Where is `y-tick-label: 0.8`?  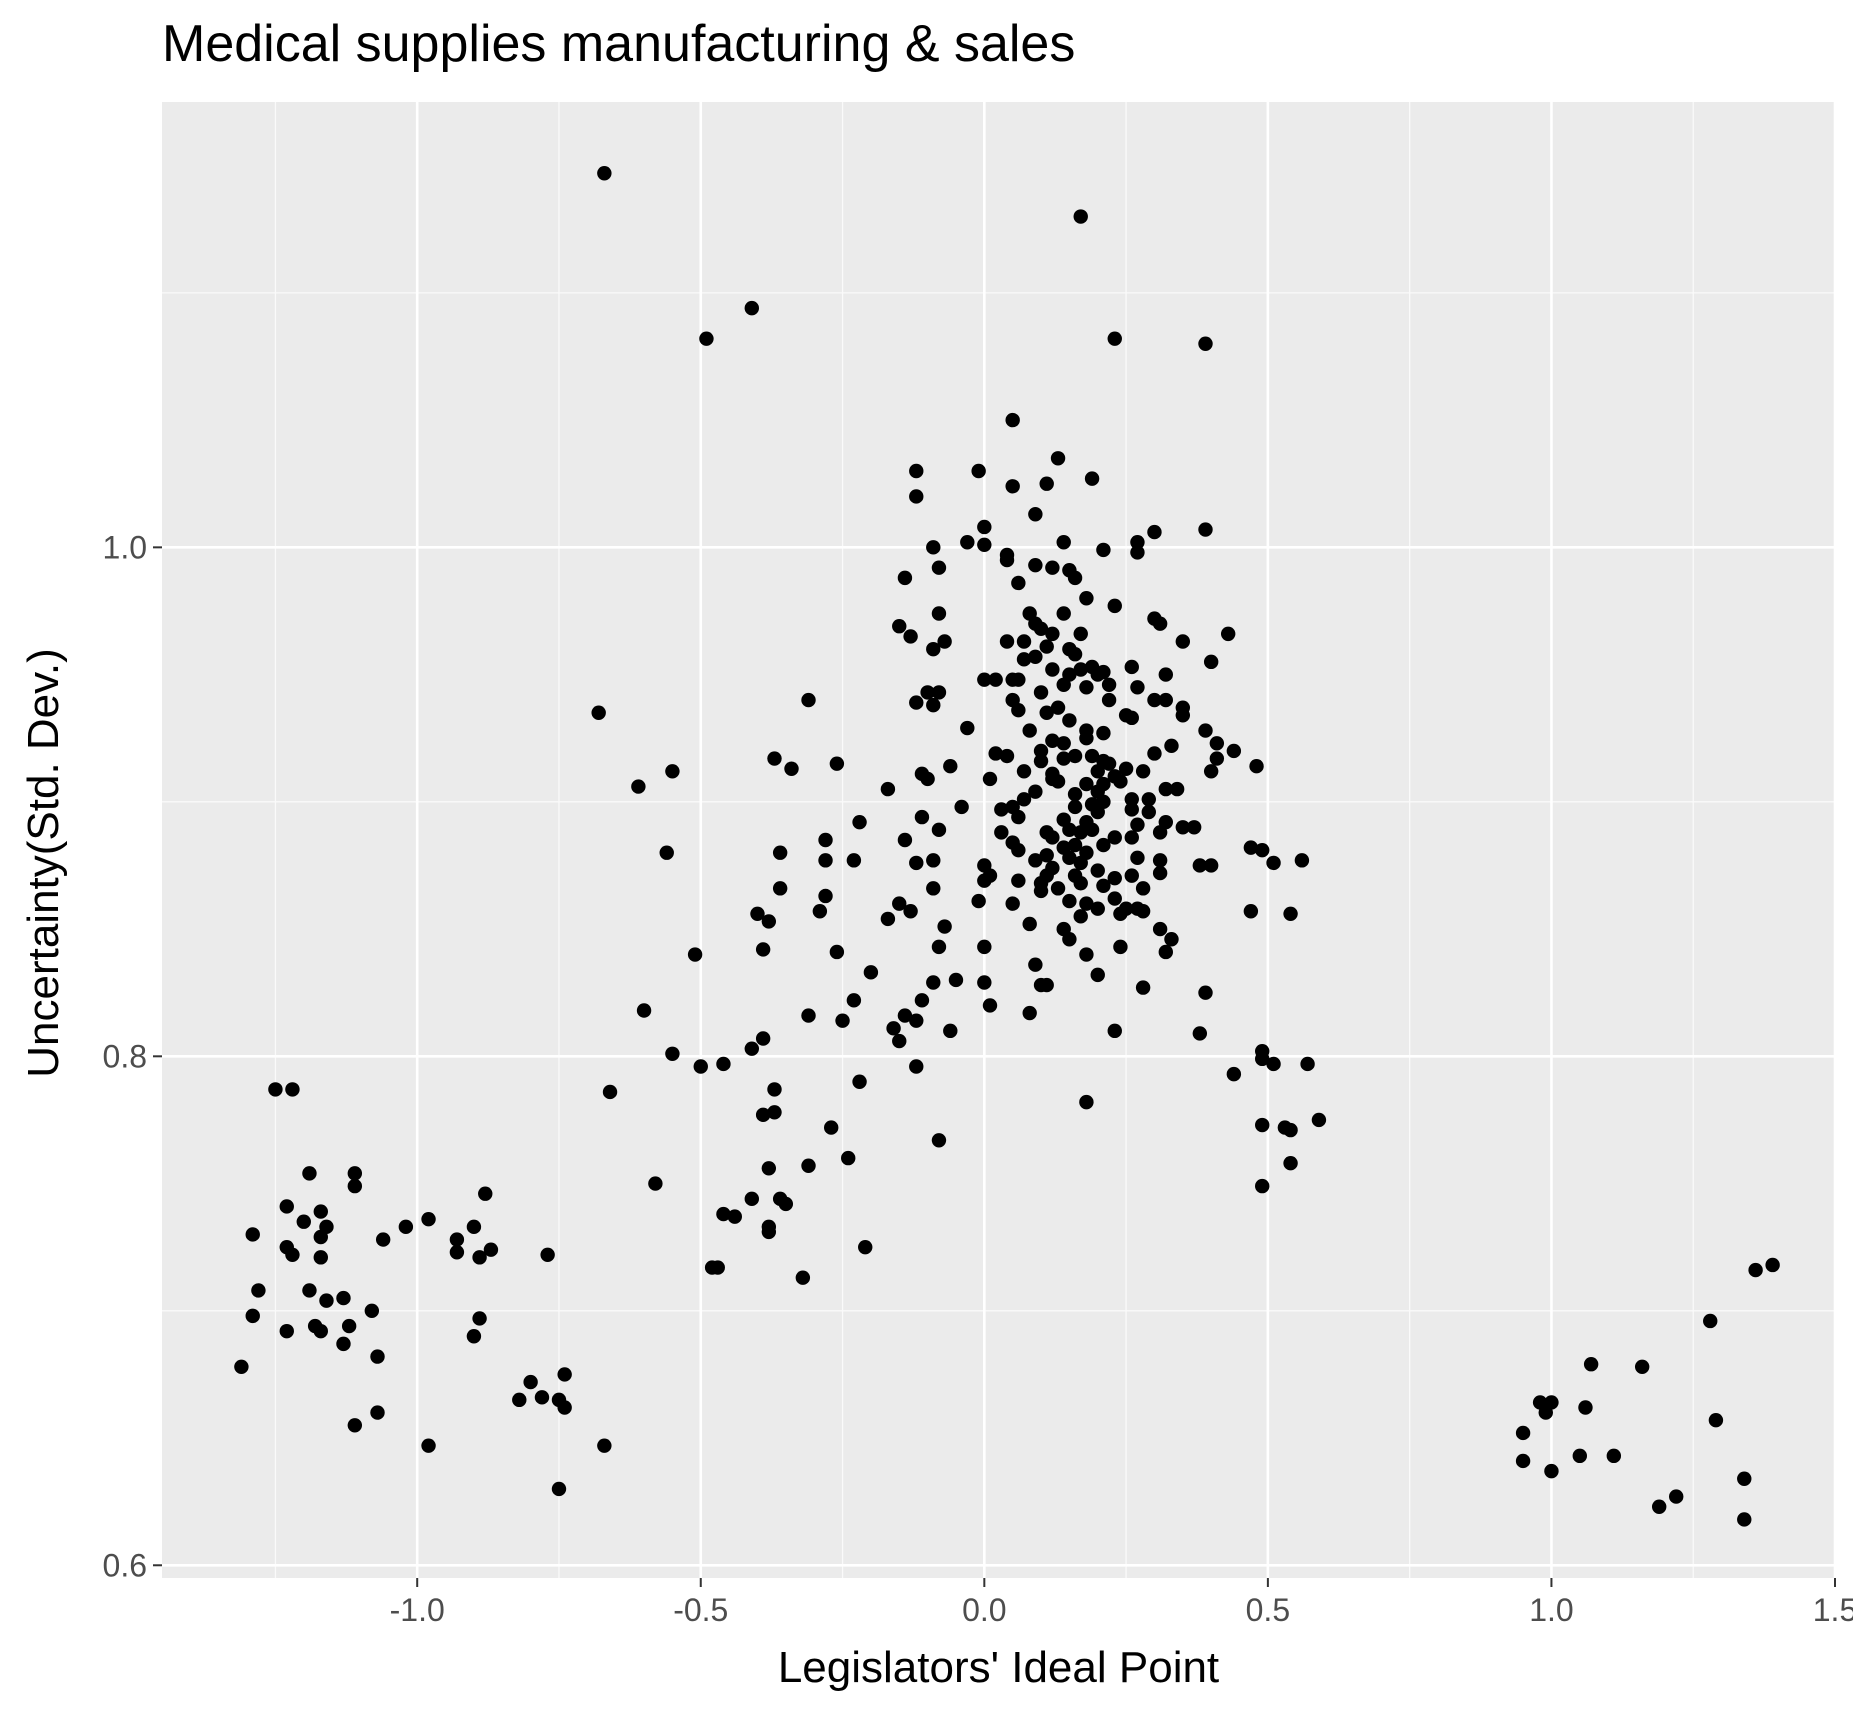
y-tick-label: 0.8 is located at coordinates (125, 1056).